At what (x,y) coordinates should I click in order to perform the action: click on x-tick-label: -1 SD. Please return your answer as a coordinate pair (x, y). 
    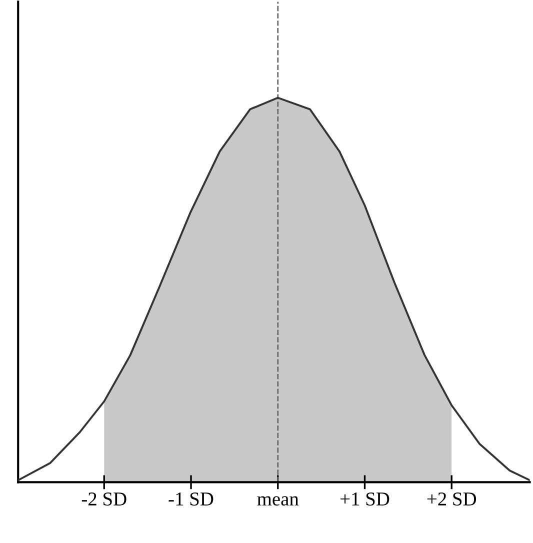
    Looking at the image, I should click on (191, 499).